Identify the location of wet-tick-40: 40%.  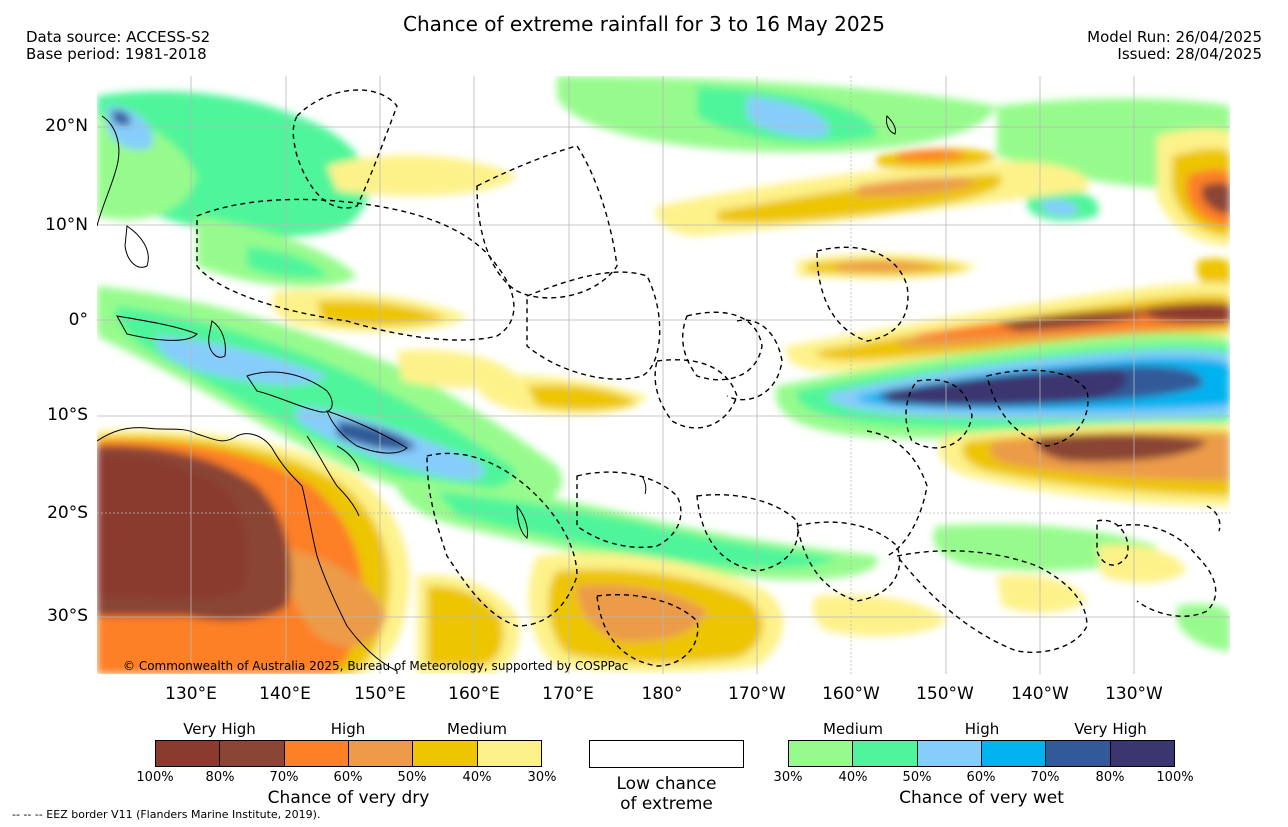
(853, 777).